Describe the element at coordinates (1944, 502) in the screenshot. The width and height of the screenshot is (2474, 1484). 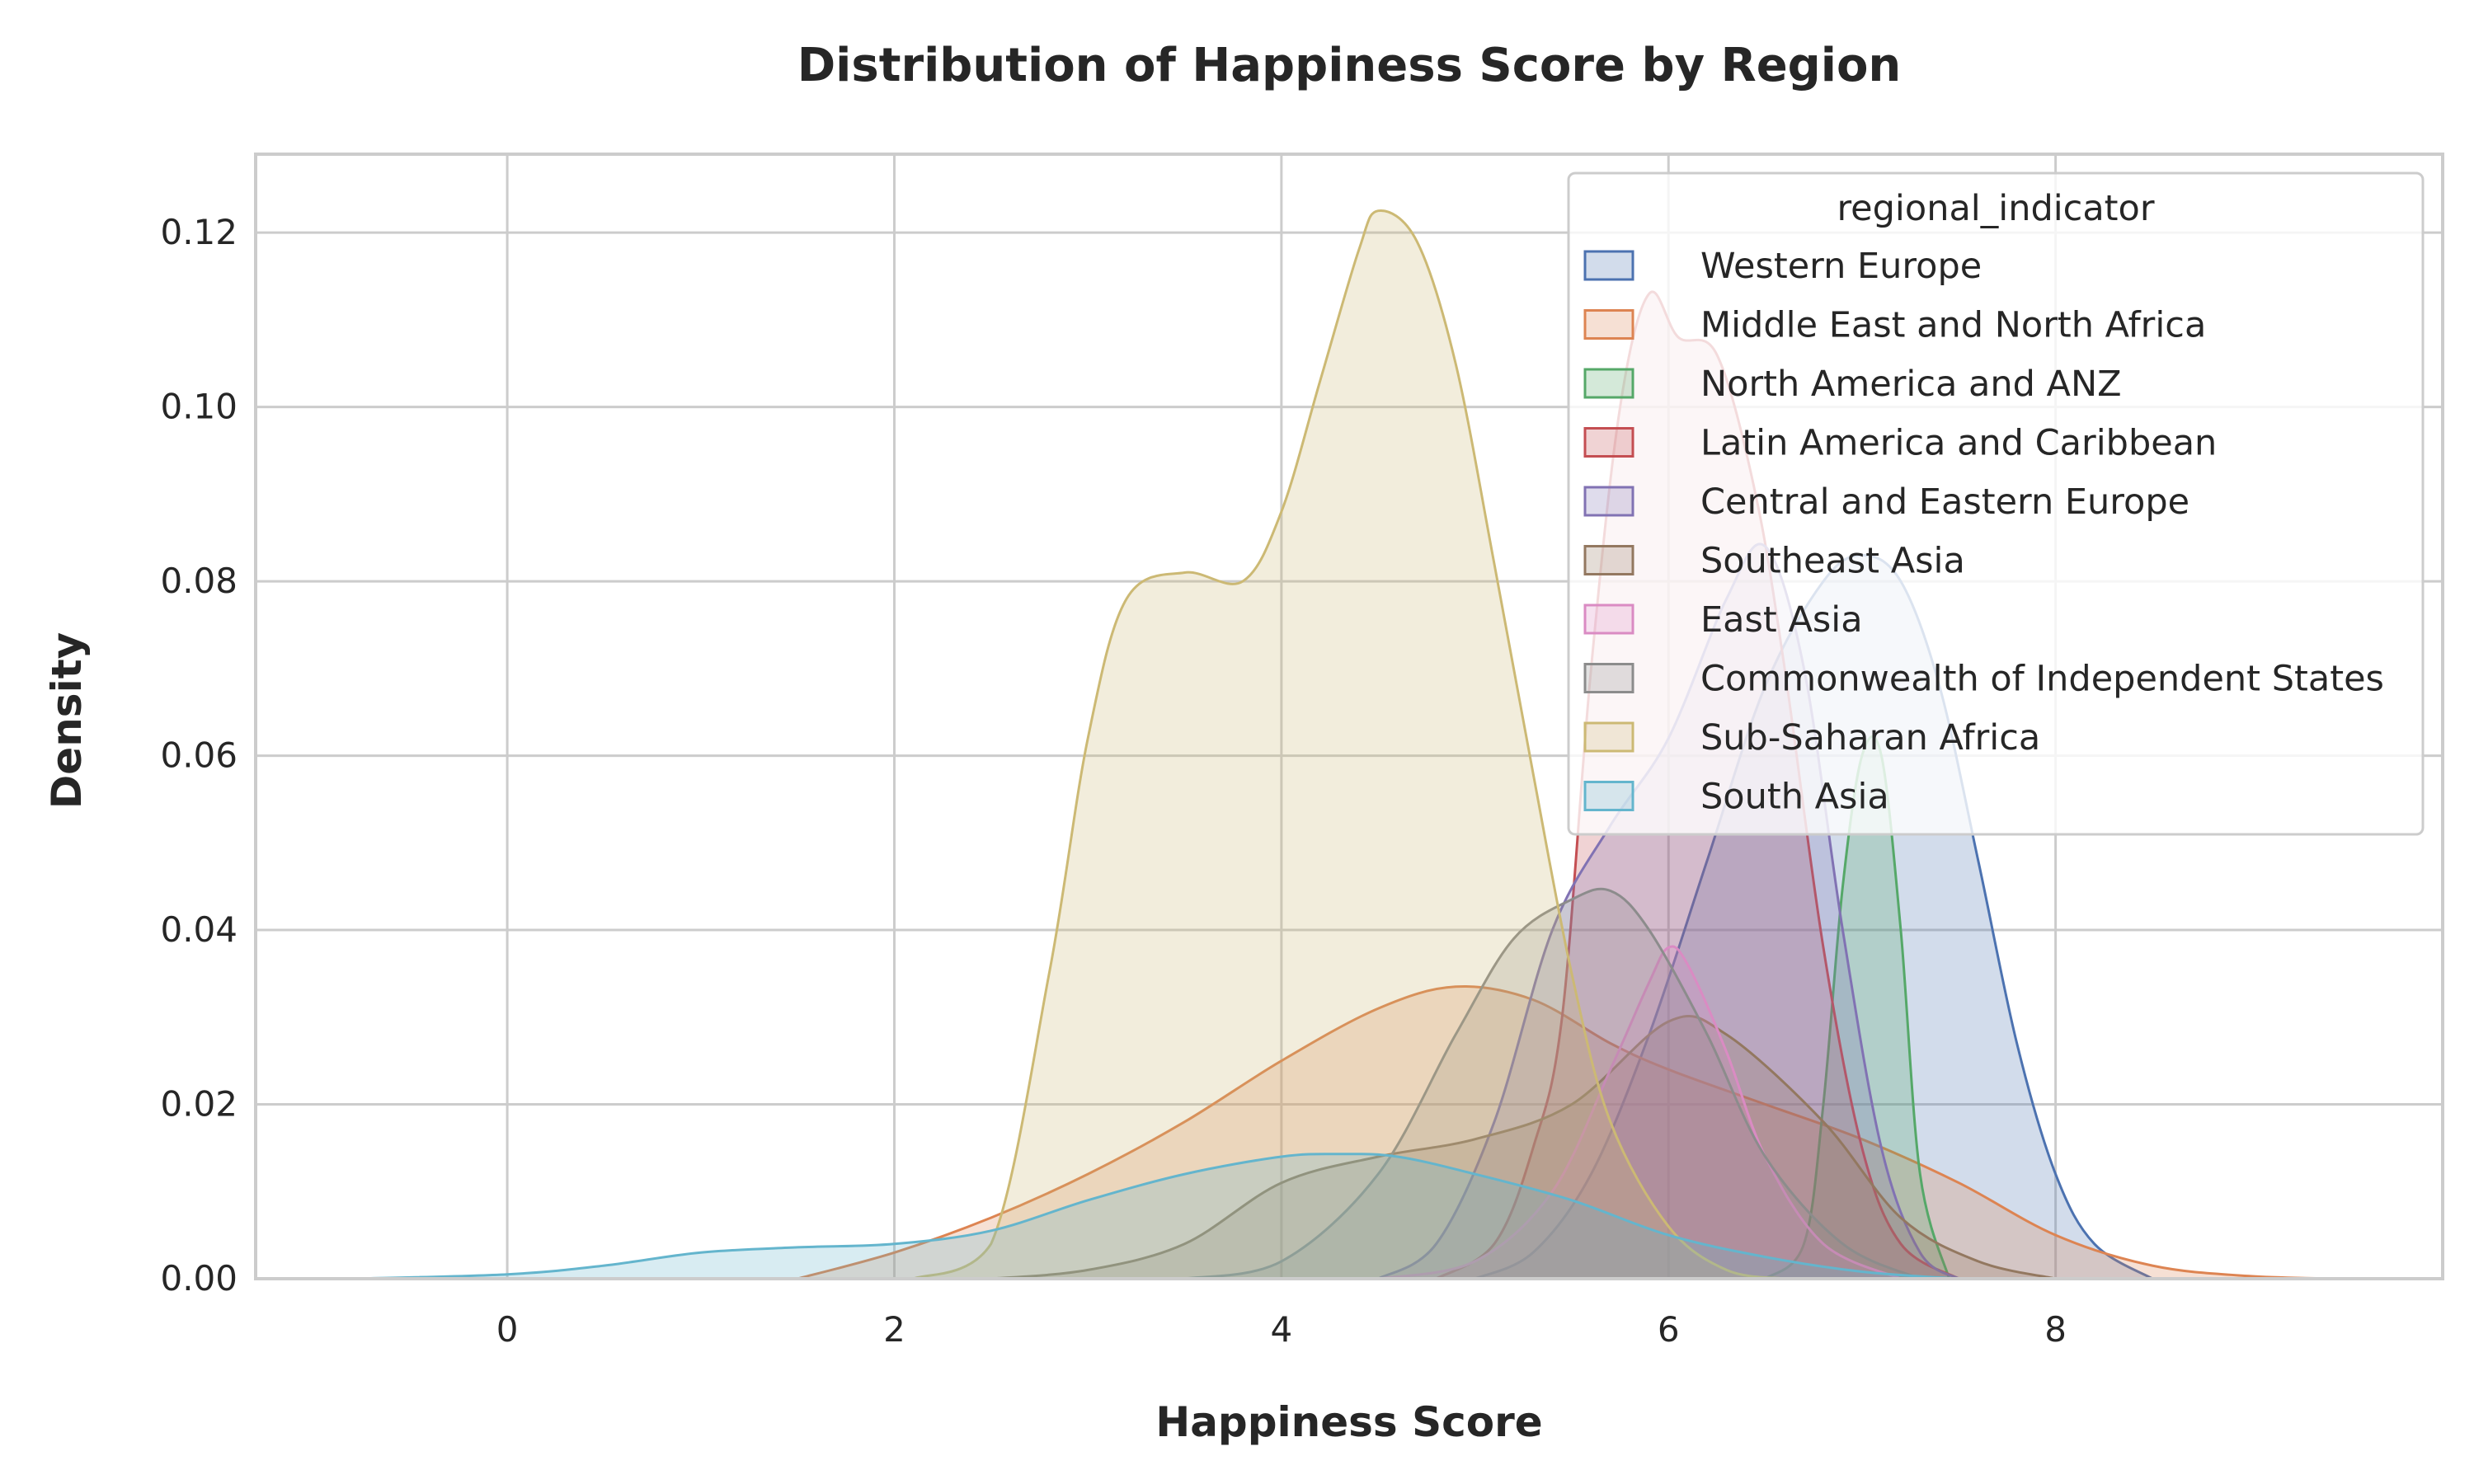
I see `legend-label: Central and Eastern Europe` at that location.